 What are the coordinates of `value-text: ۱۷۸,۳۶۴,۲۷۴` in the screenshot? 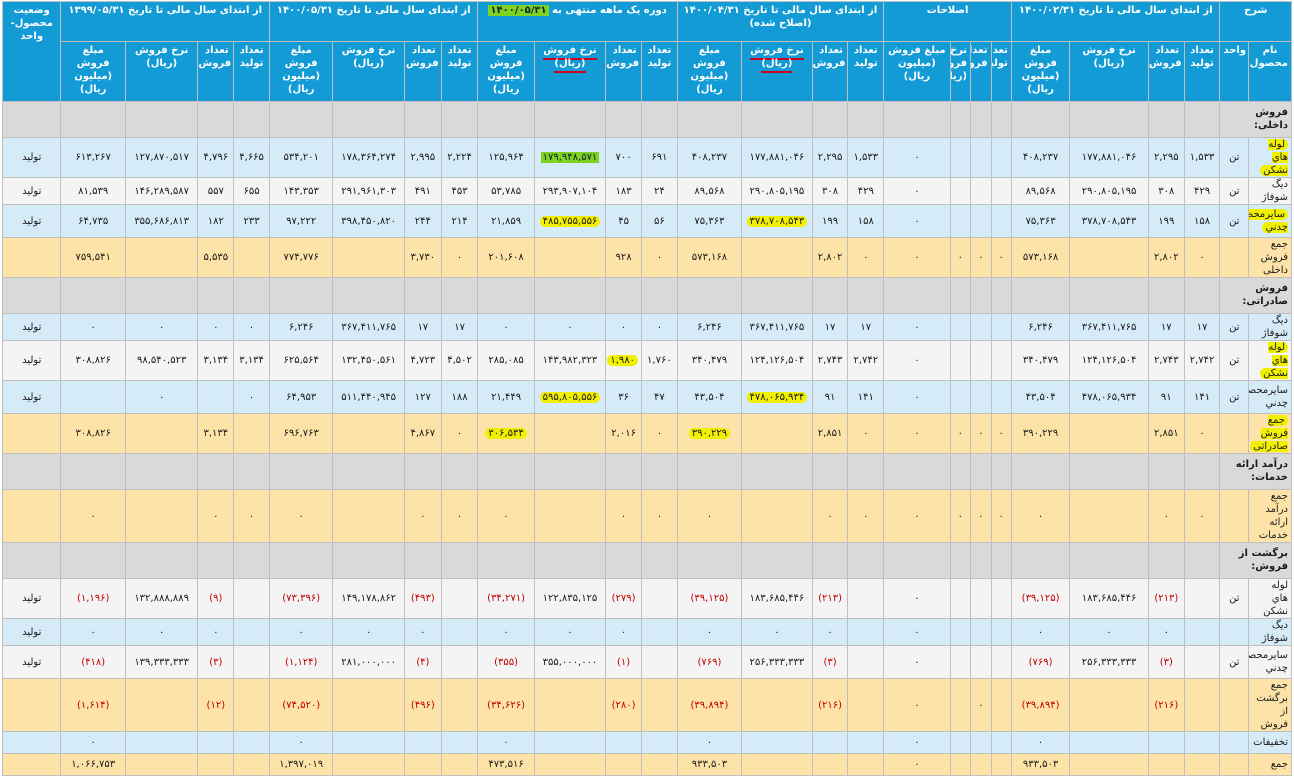 It's located at (368, 157).